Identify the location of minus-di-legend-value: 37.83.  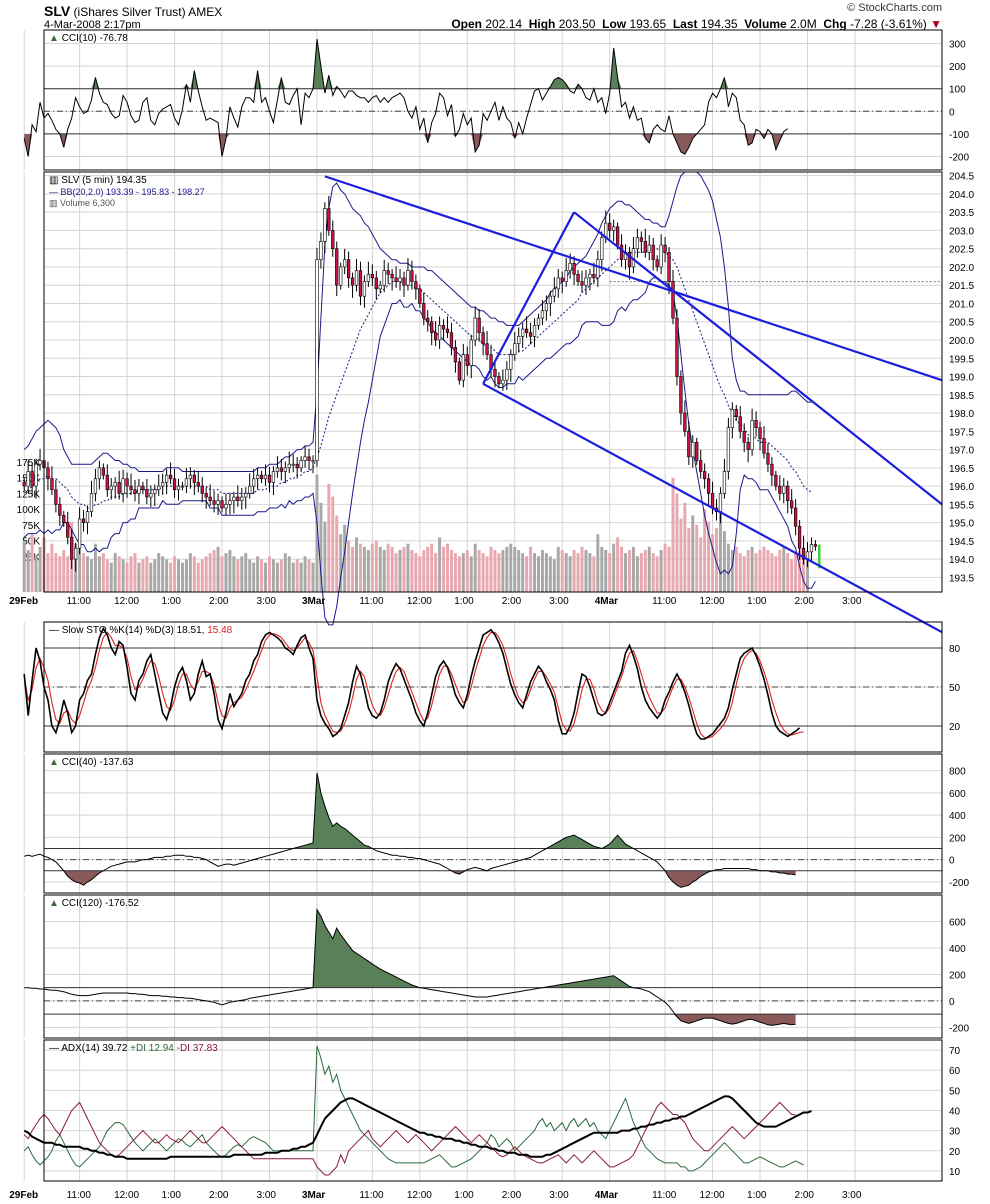
(205, 1048).